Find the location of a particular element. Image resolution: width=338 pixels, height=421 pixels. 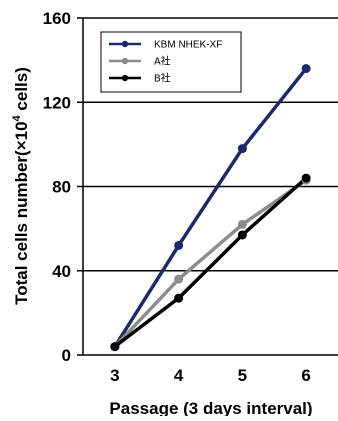

y-tick-label: 120 is located at coordinates (57, 102).